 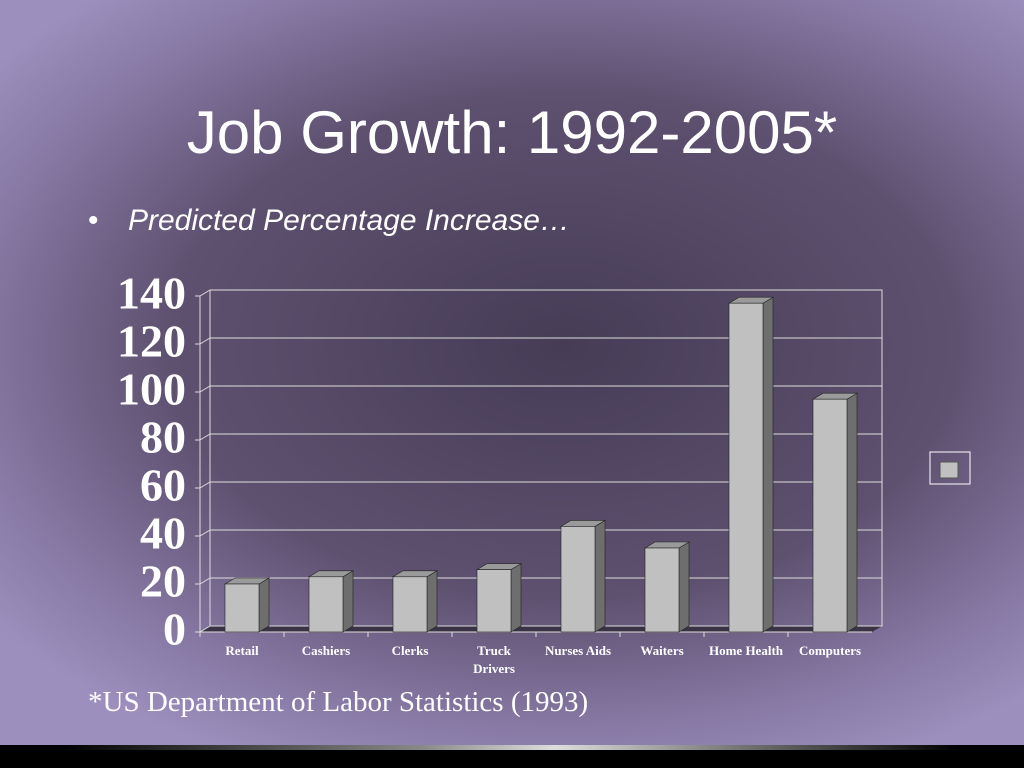 I want to click on x-tick-label: Clerks, so click(x=410, y=650).